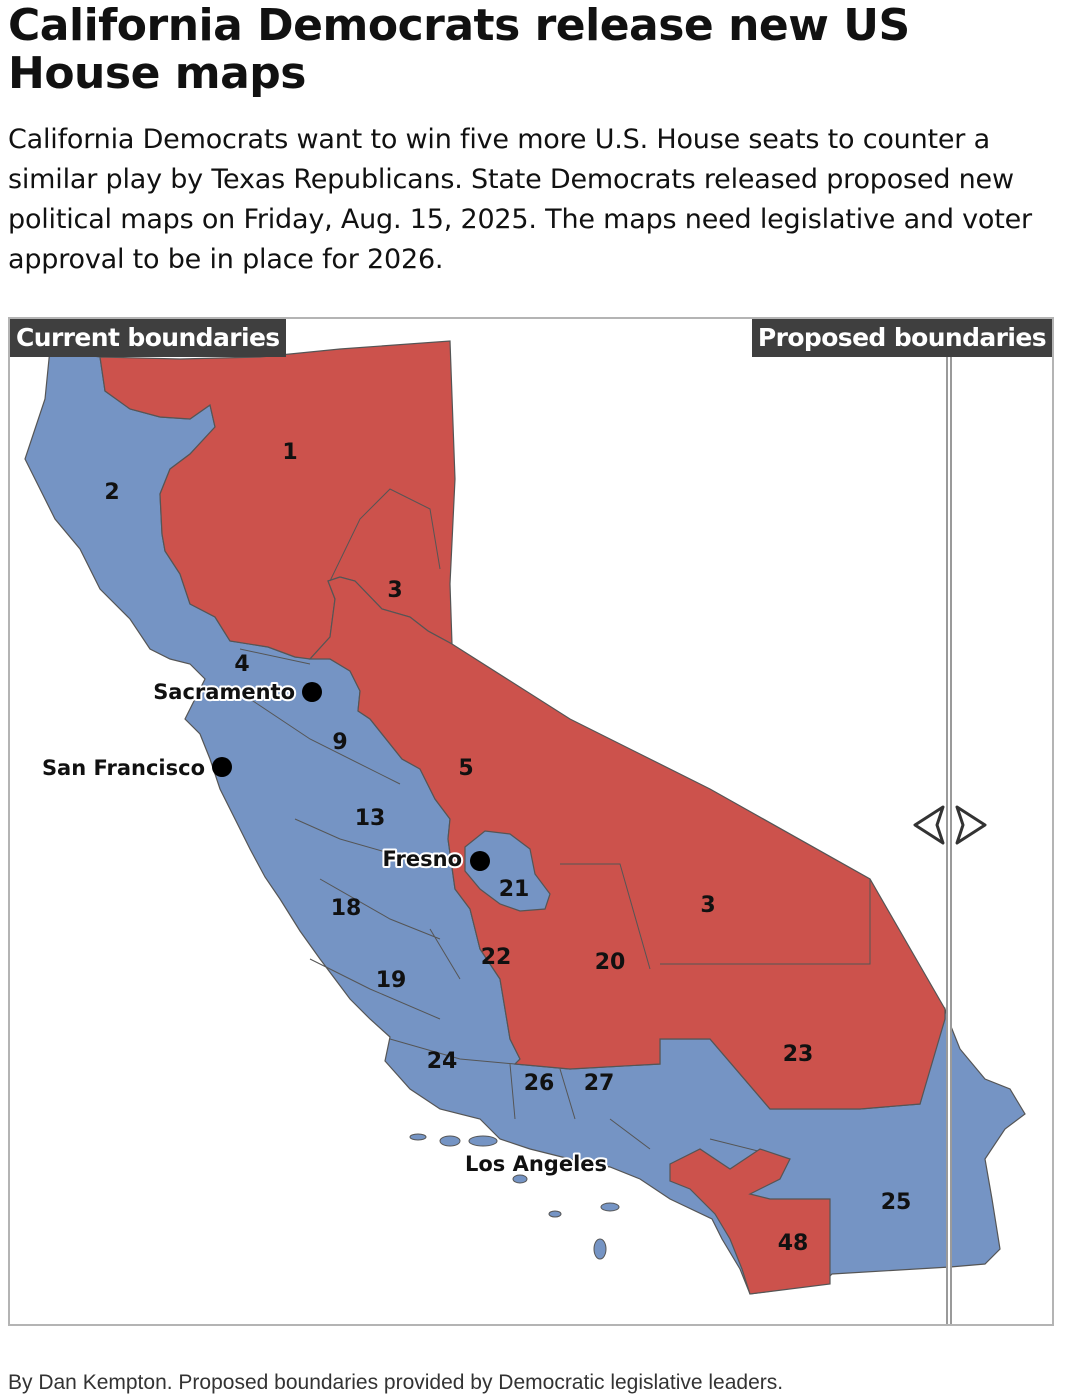 The width and height of the screenshot is (1071, 1400). What do you see at coordinates (514, 1196) in the screenshot?
I see `channel-islands` at bounding box center [514, 1196].